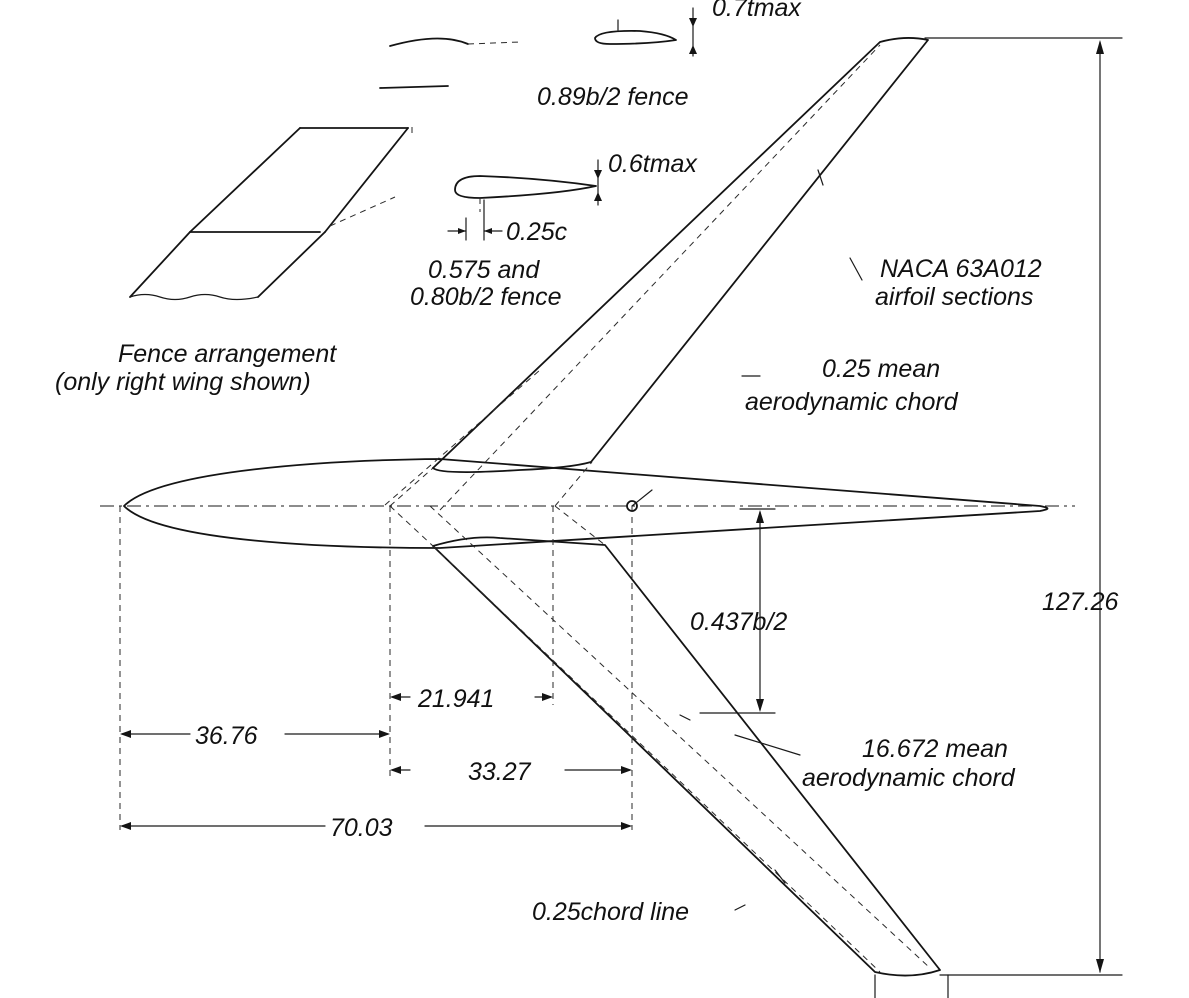  Describe the element at coordinates (484, 270) in the screenshot. I see `label-fence-0575-line1: 0.575 and` at that location.